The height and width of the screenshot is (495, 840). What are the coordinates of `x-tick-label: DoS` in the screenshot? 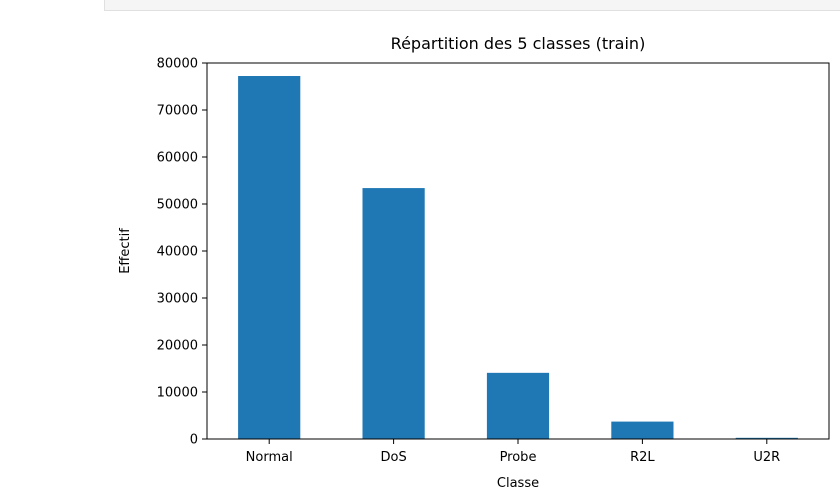 It's located at (393, 457).